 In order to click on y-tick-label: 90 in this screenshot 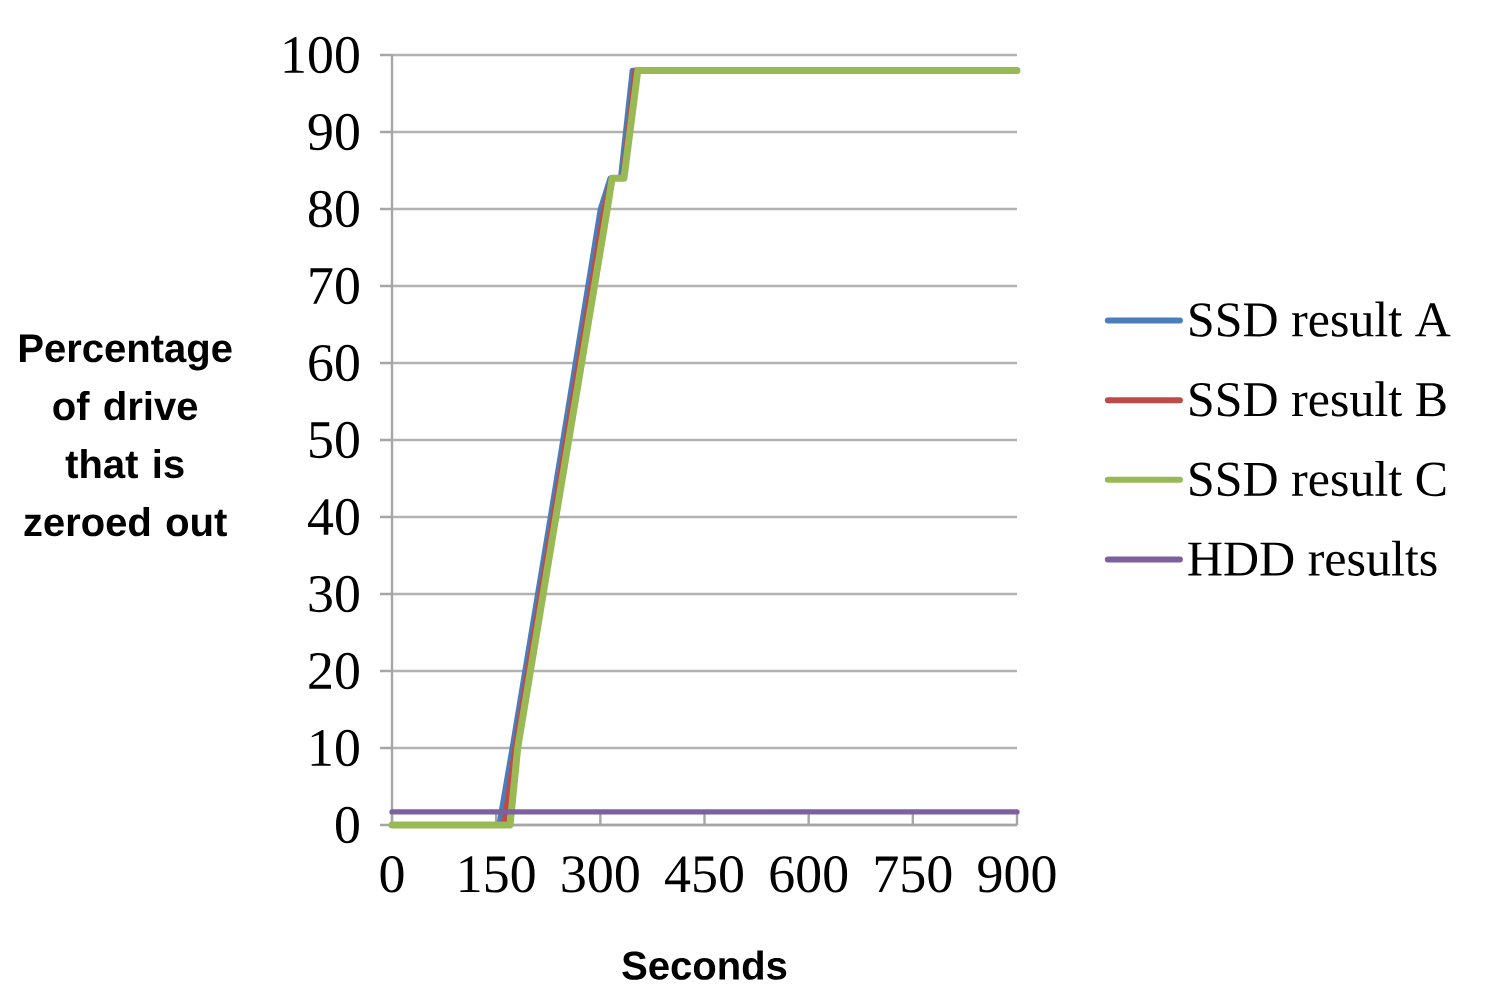, I will do `click(333, 132)`.